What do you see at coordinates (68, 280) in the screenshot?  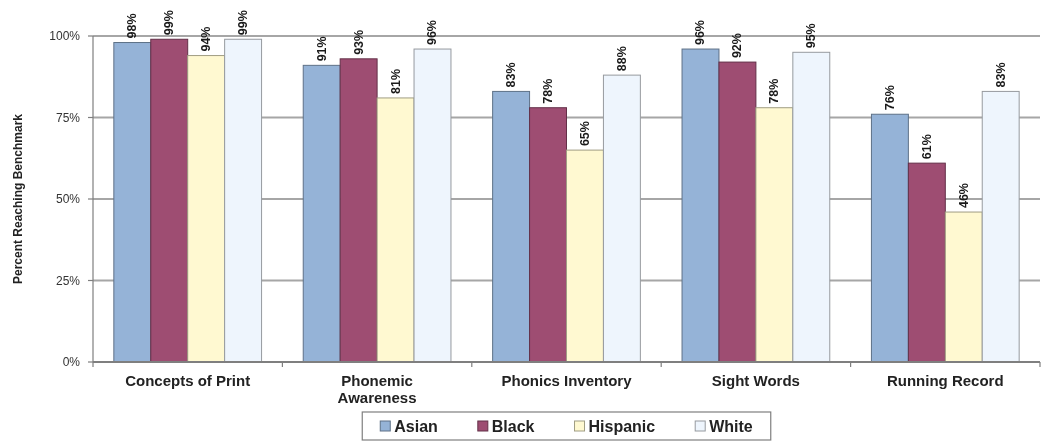 I see `y-tick-label: 25%` at bounding box center [68, 280].